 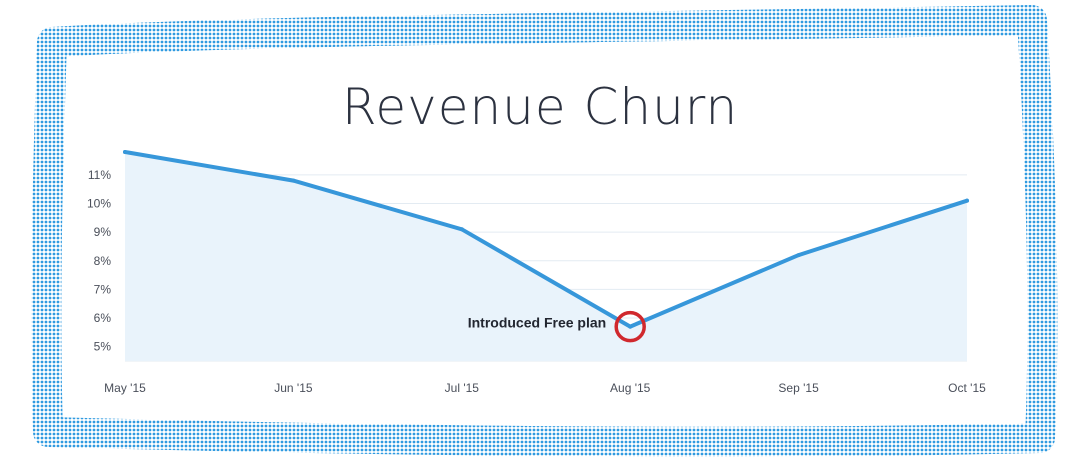 I want to click on y-axis: 5% 6% 7% 8% 9% 10% 11%, so click(x=99, y=261).